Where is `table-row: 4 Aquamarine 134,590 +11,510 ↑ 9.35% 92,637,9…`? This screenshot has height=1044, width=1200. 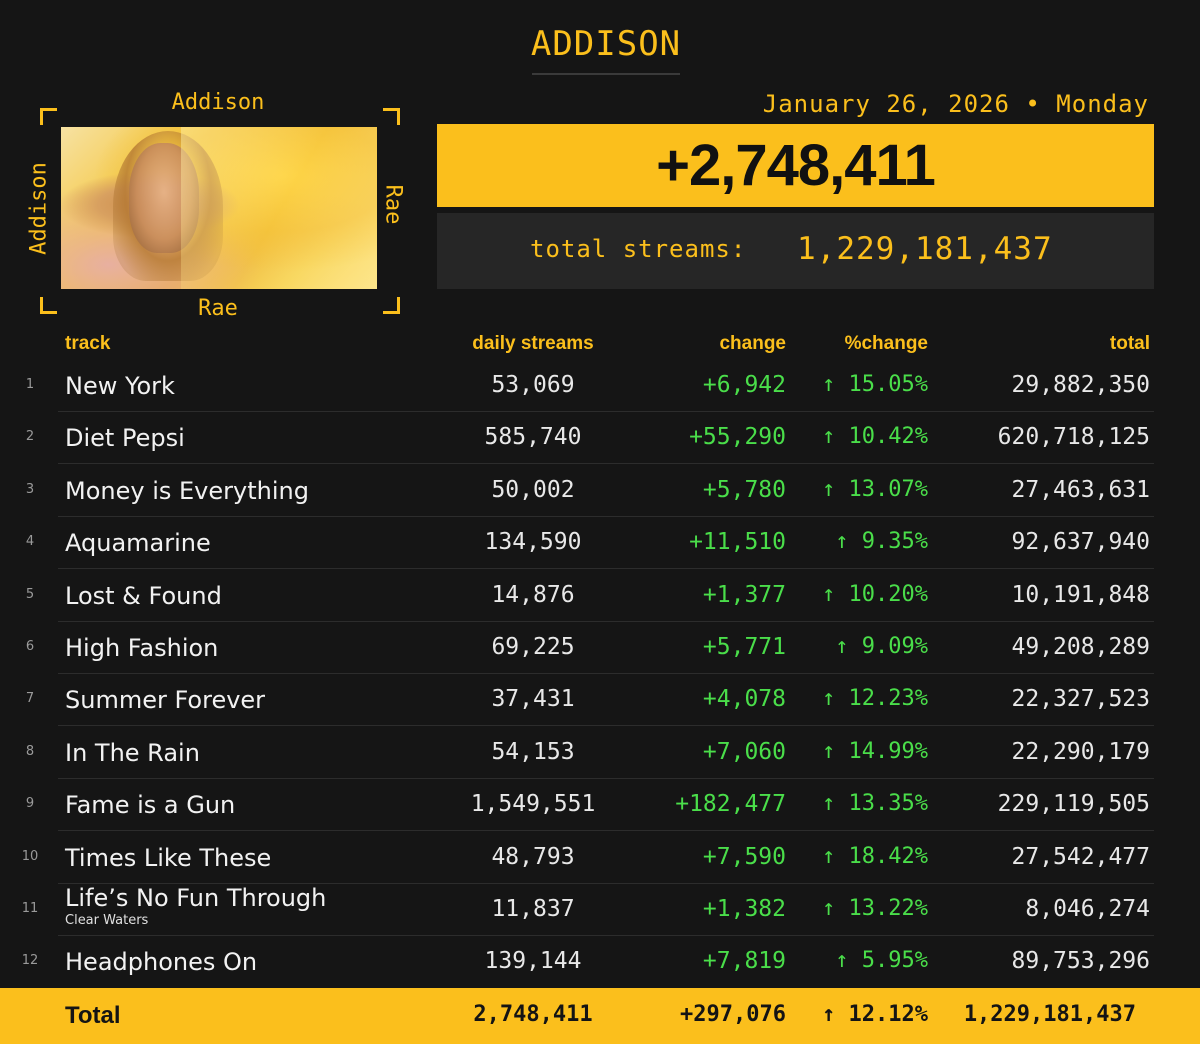 table-row: 4 Aquamarine 134,590 +11,510 ↑ 9.35% 92,637,9… is located at coordinates (600, 543).